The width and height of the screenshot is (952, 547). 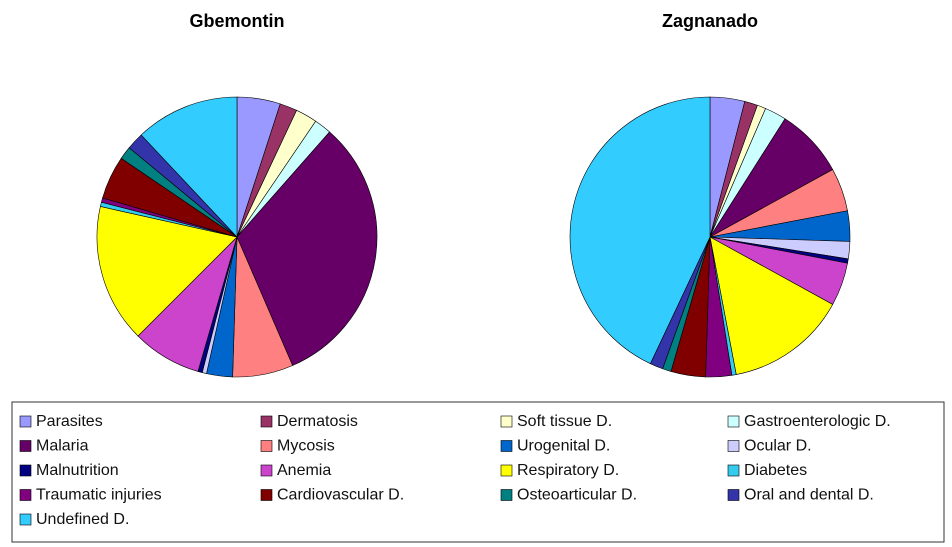 What do you see at coordinates (69, 421) in the screenshot?
I see `legend-label: Parasites` at bounding box center [69, 421].